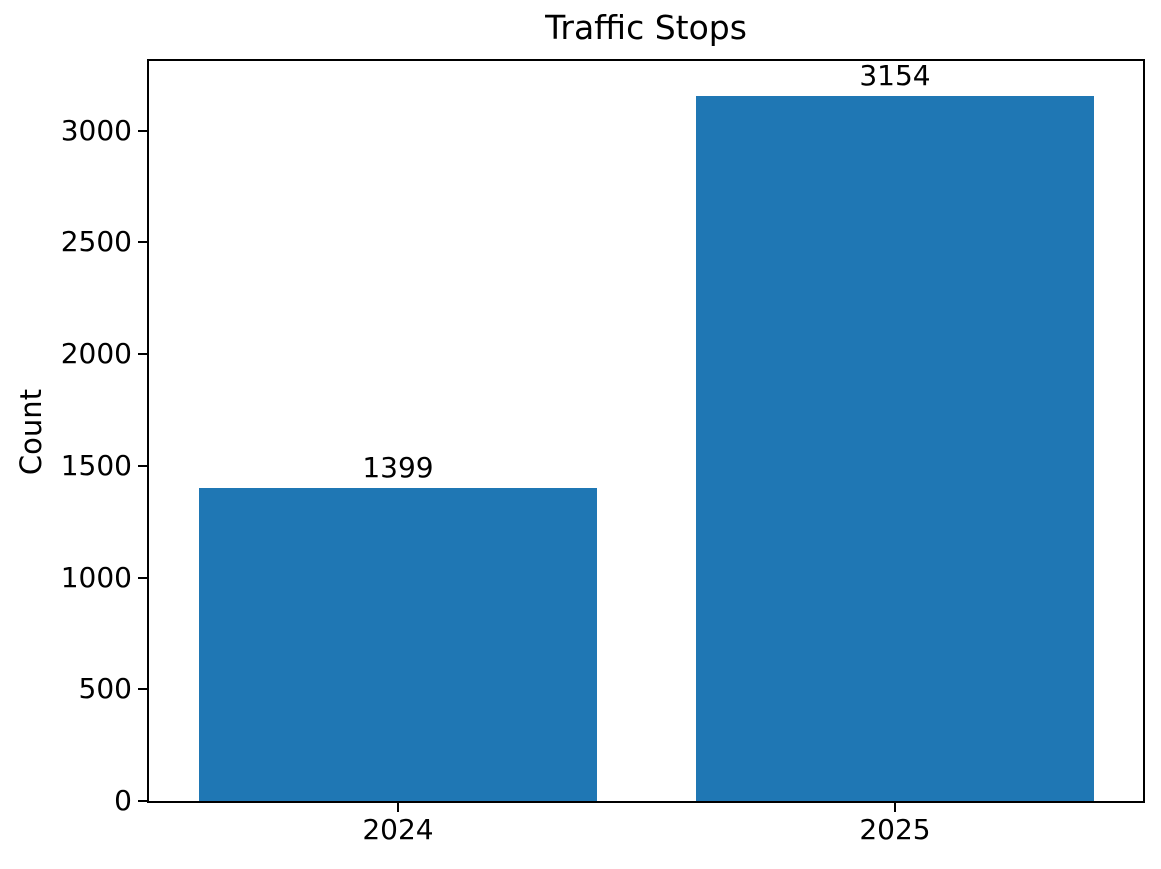 This screenshot has width=1161, height=869. I want to click on y-tick-label: 1000, so click(96, 577).